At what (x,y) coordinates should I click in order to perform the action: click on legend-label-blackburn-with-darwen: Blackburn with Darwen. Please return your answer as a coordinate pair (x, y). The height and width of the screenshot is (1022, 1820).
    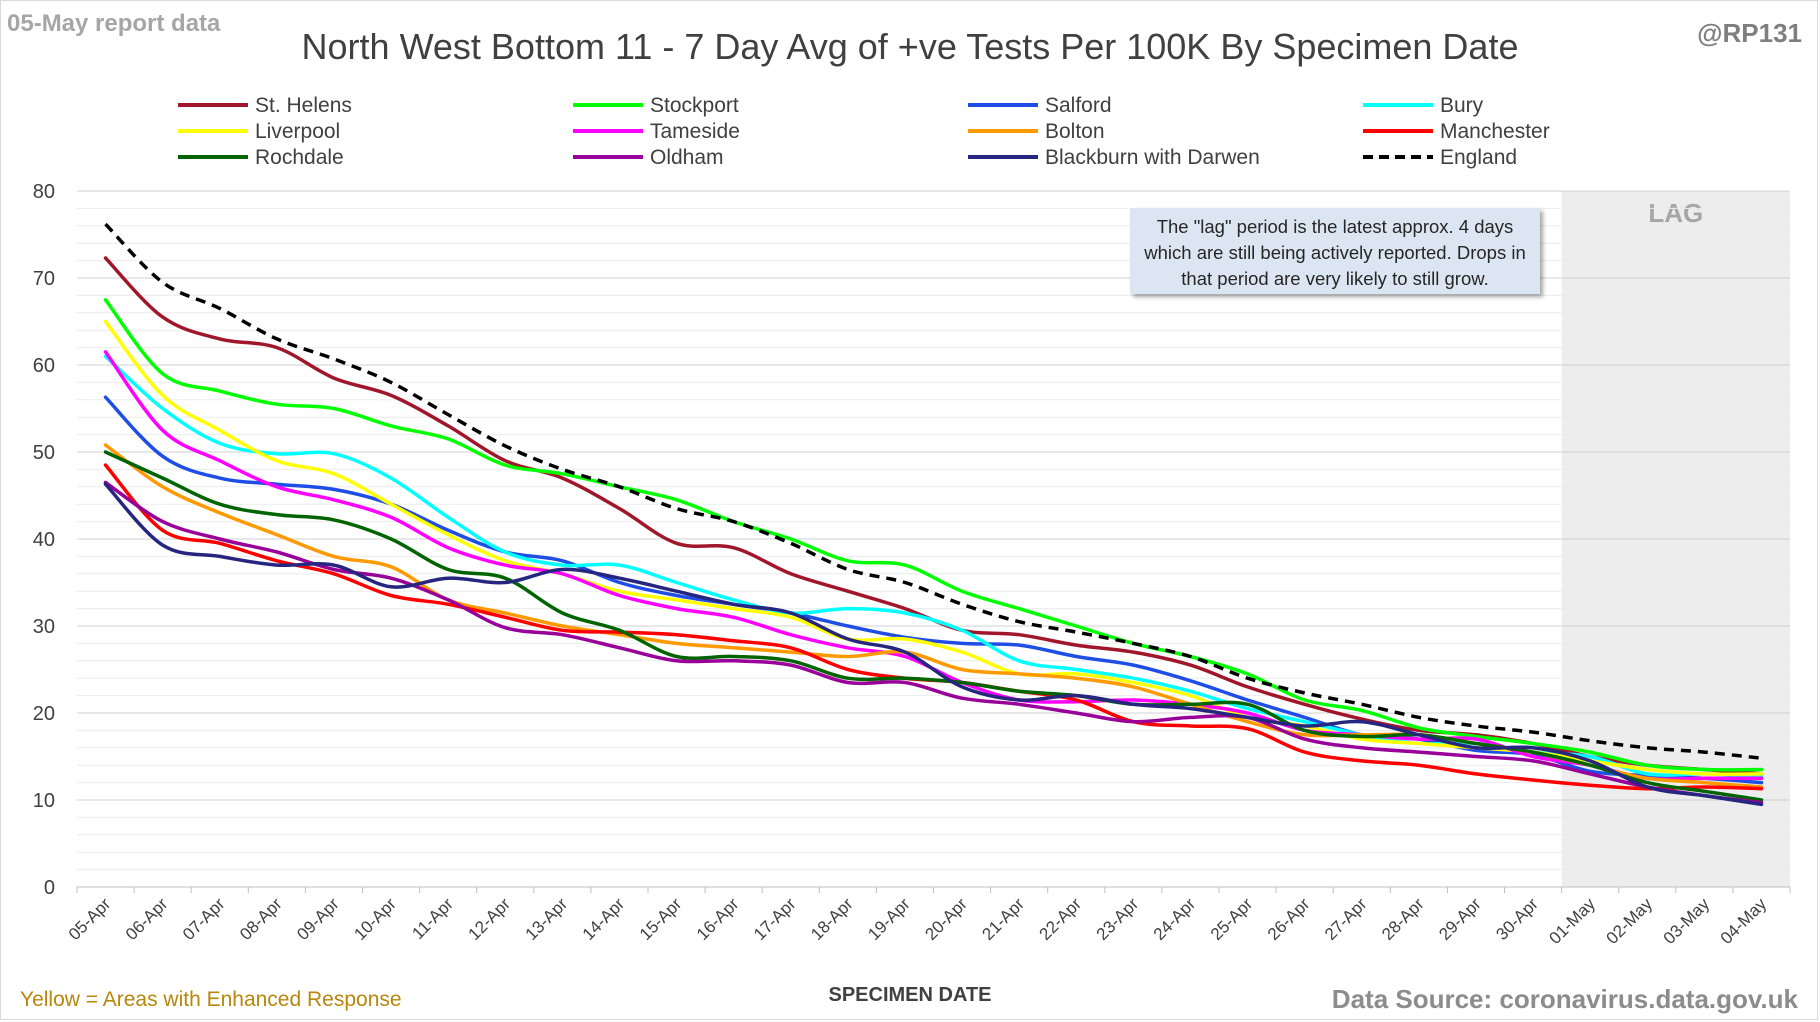
    Looking at the image, I should click on (1152, 157).